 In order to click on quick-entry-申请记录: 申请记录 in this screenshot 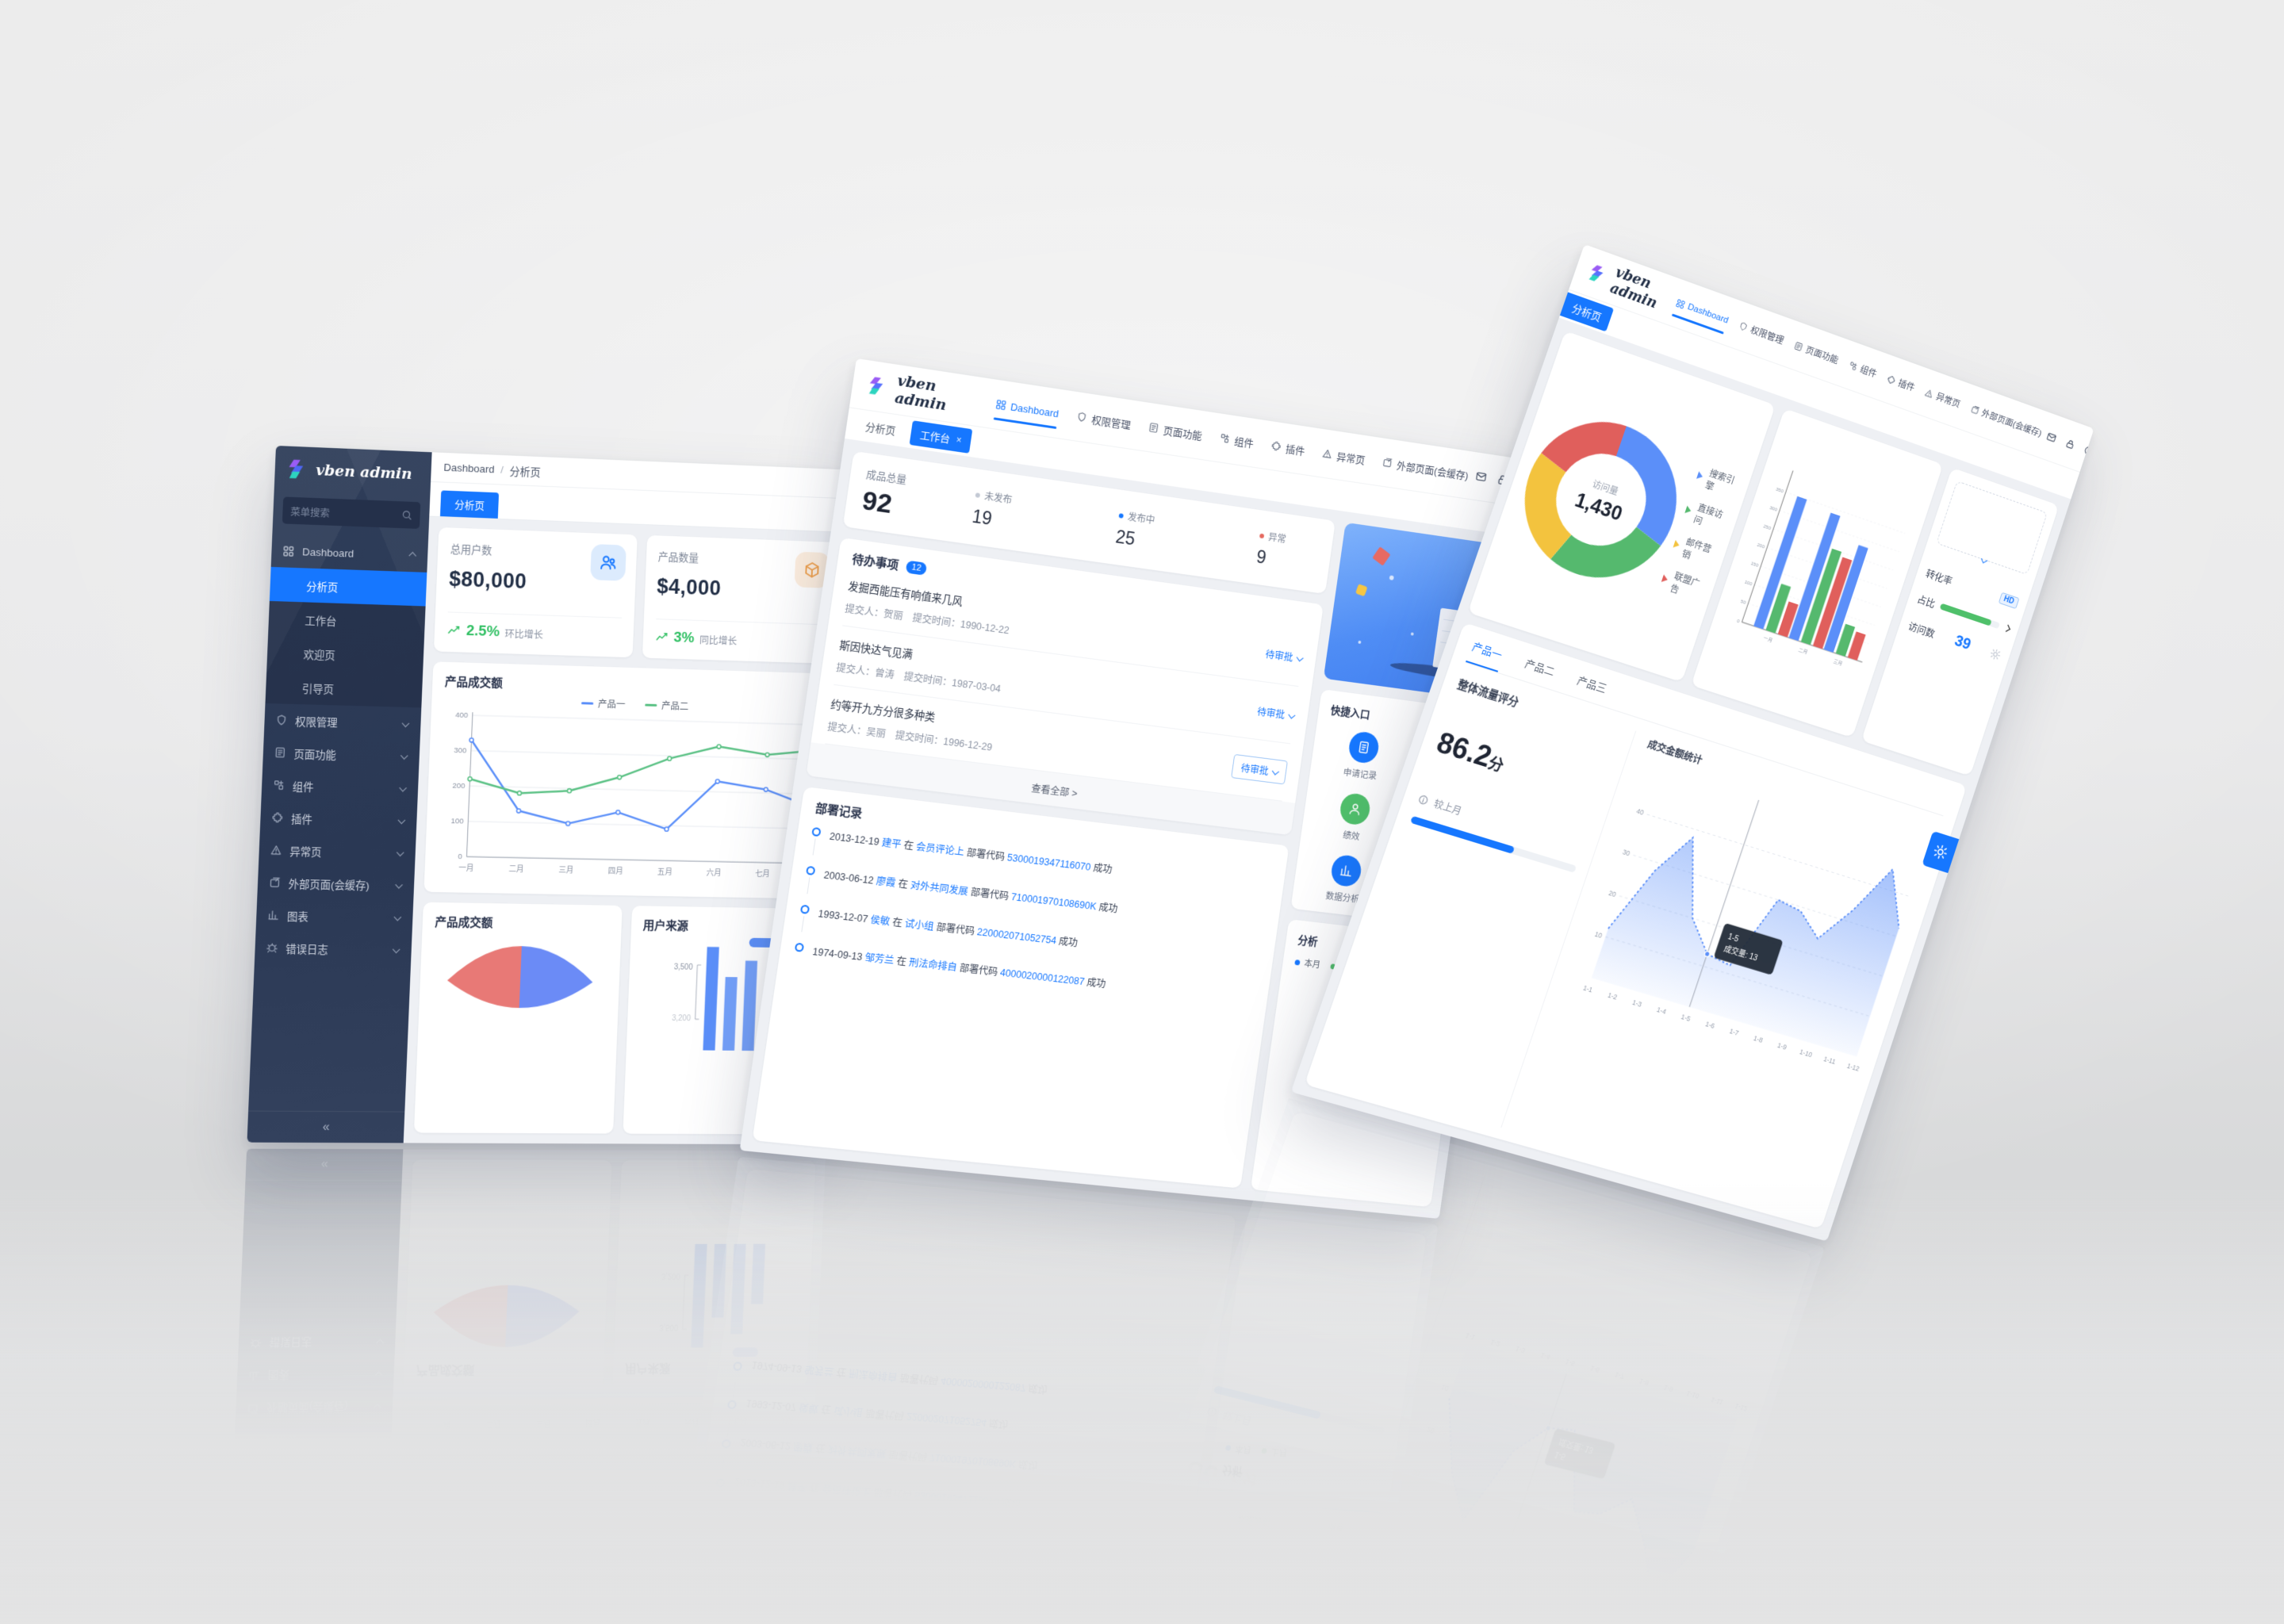, I will do `click(1362, 756)`.